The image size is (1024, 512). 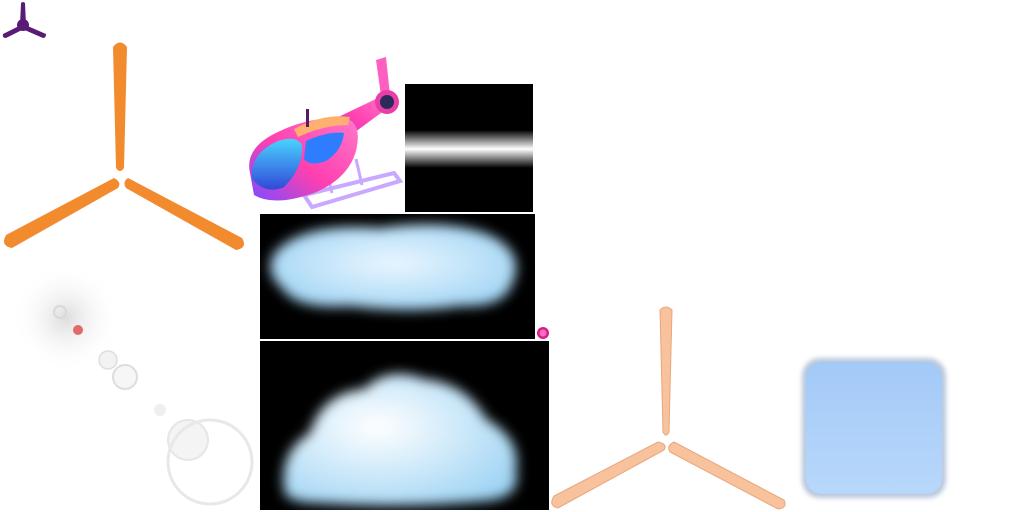 I want to click on propeller-peach-icon, so click(x=669, y=408).